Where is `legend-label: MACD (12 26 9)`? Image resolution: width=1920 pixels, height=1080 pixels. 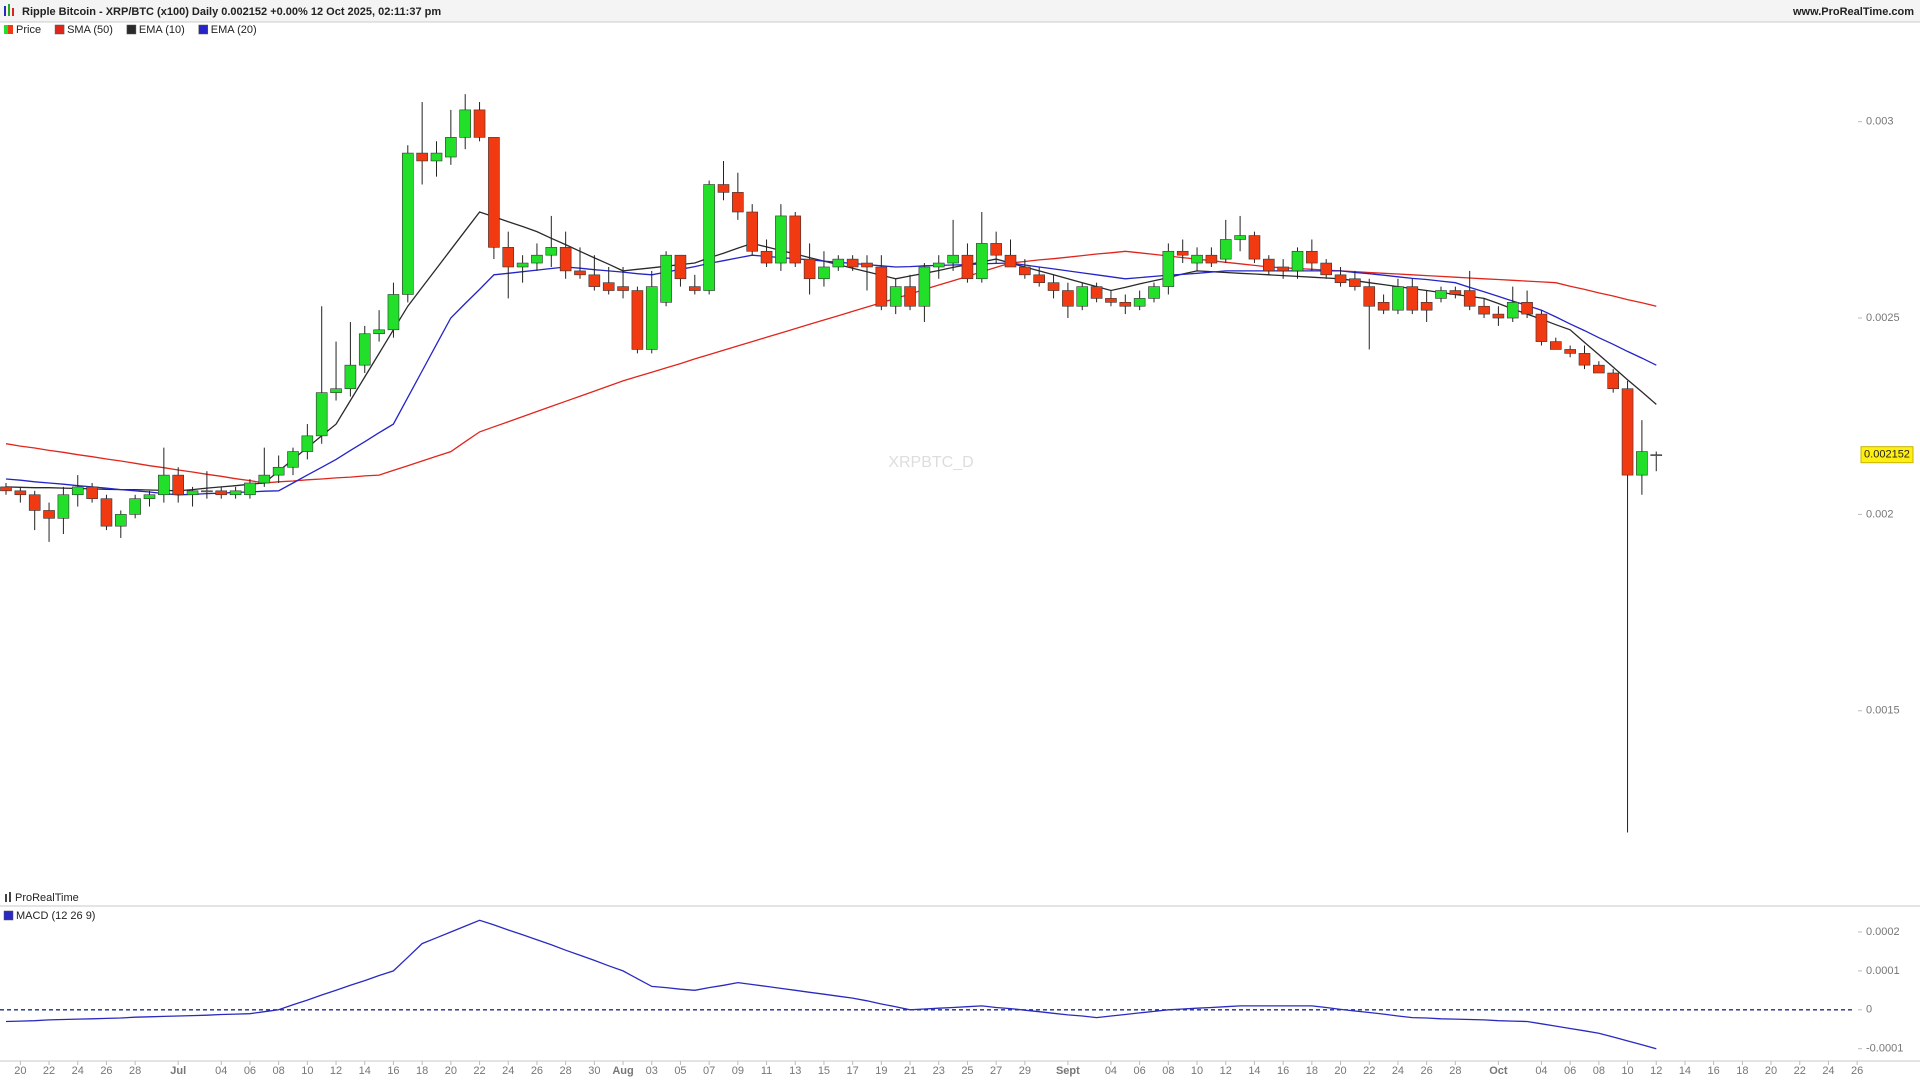 legend-label: MACD (12 26 9) is located at coordinates (55, 916).